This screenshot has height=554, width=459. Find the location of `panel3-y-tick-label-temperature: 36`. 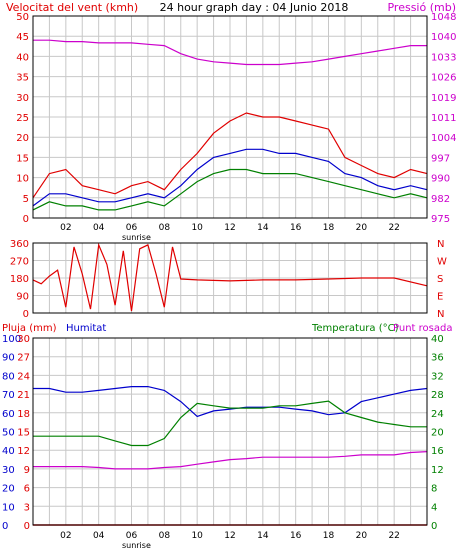

panel3-y-tick-label-temperature: 36 is located at coordinates (437, 358).